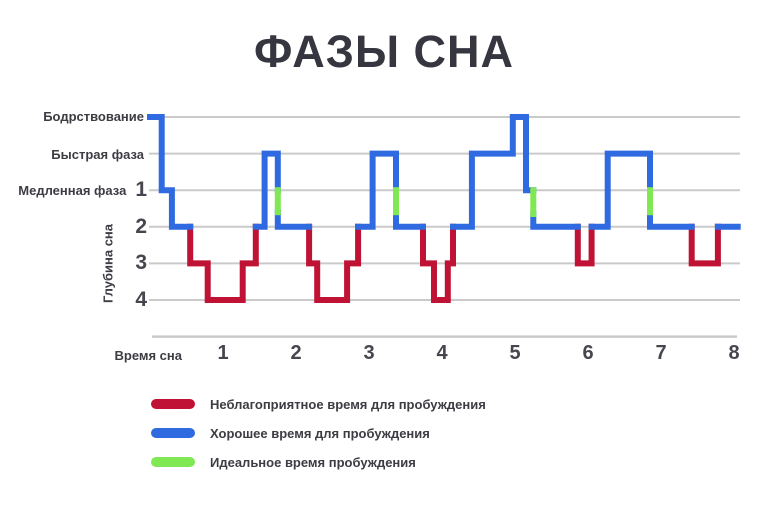  Describe the element at coordinates (93, 116) in the screenshot. I see `y-label-wakefulness: Бодрствование` at that location.